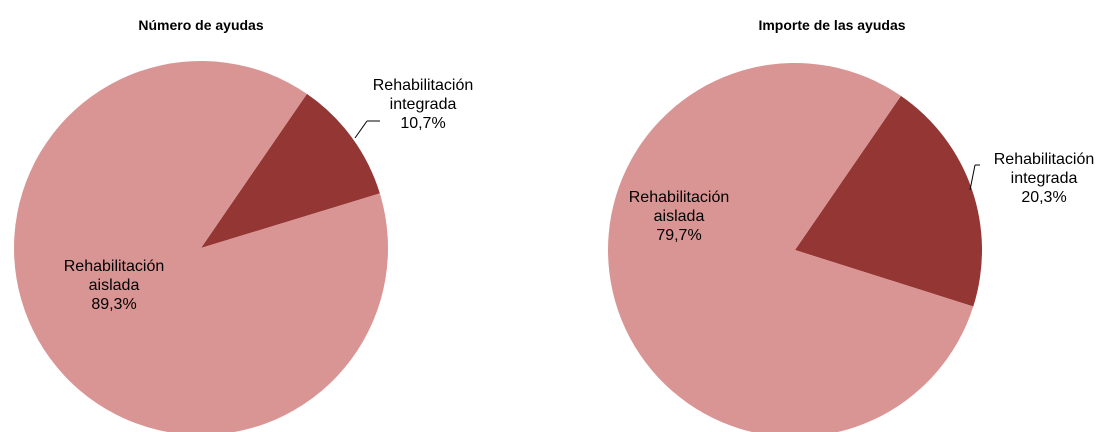 This screenshot has width=1114, height=432. Describe the element at coordinates (201, 25) in the screenshot. I see `chart-title: Número de ayudas` at that location.